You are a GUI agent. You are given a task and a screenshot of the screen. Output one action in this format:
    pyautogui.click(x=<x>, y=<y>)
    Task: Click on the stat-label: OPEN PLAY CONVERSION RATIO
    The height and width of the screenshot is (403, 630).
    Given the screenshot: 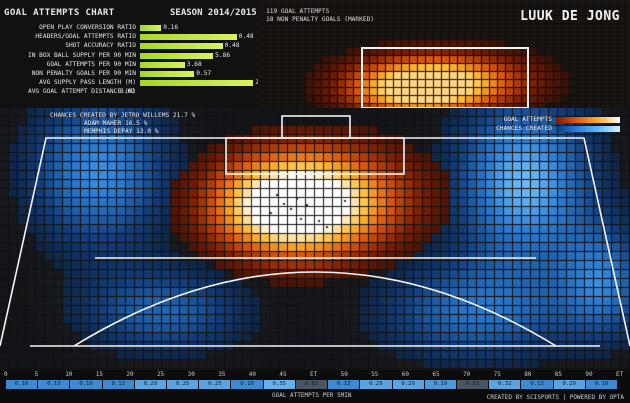 What is the action you would take?
    pyautogui.click(x=87, y=27)
    